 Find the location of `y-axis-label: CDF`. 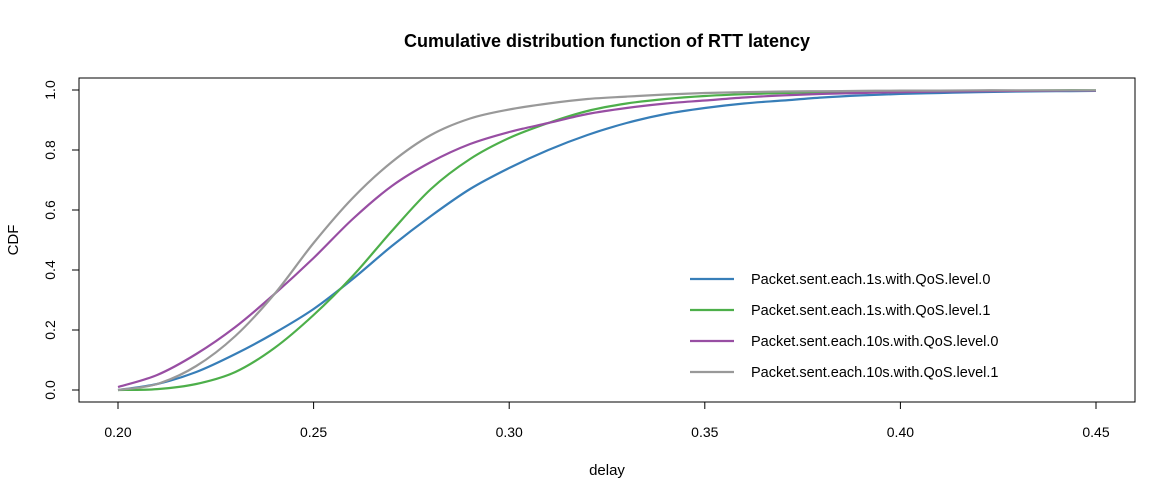

y-axis-label: CDF is located at coordinates (13, 240).